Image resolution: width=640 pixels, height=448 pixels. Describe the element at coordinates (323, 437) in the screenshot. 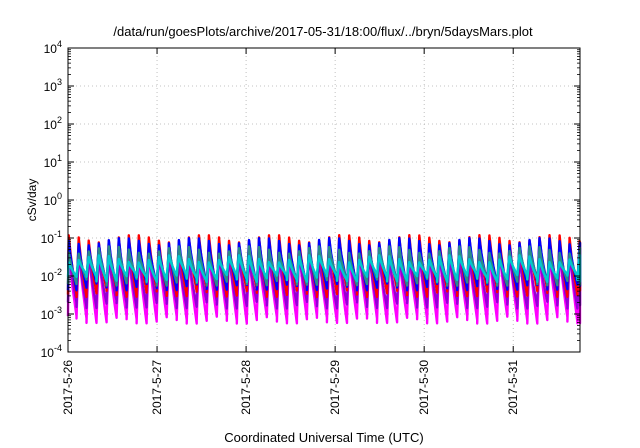

I see `x-axis-label: Coordinated Universal Time (UTC)` at that location.